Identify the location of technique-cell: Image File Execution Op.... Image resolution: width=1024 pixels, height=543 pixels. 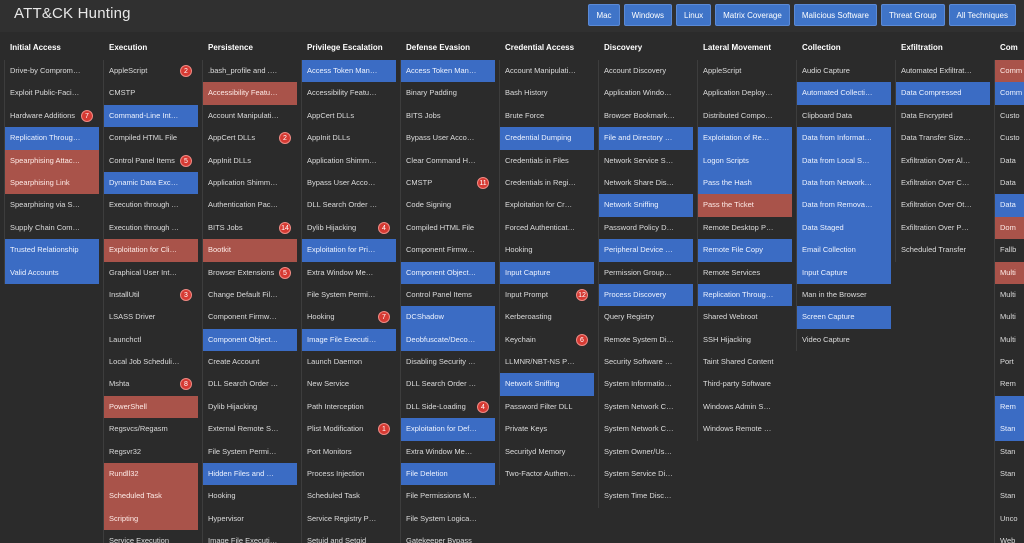
(250, 536).